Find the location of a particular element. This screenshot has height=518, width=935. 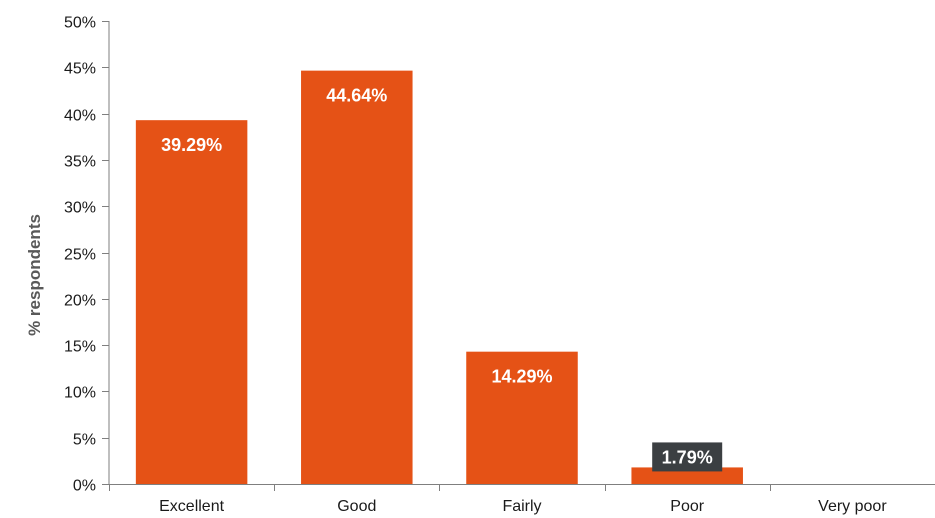

y-tick-label: 0% is located at coordinates (84, 486).